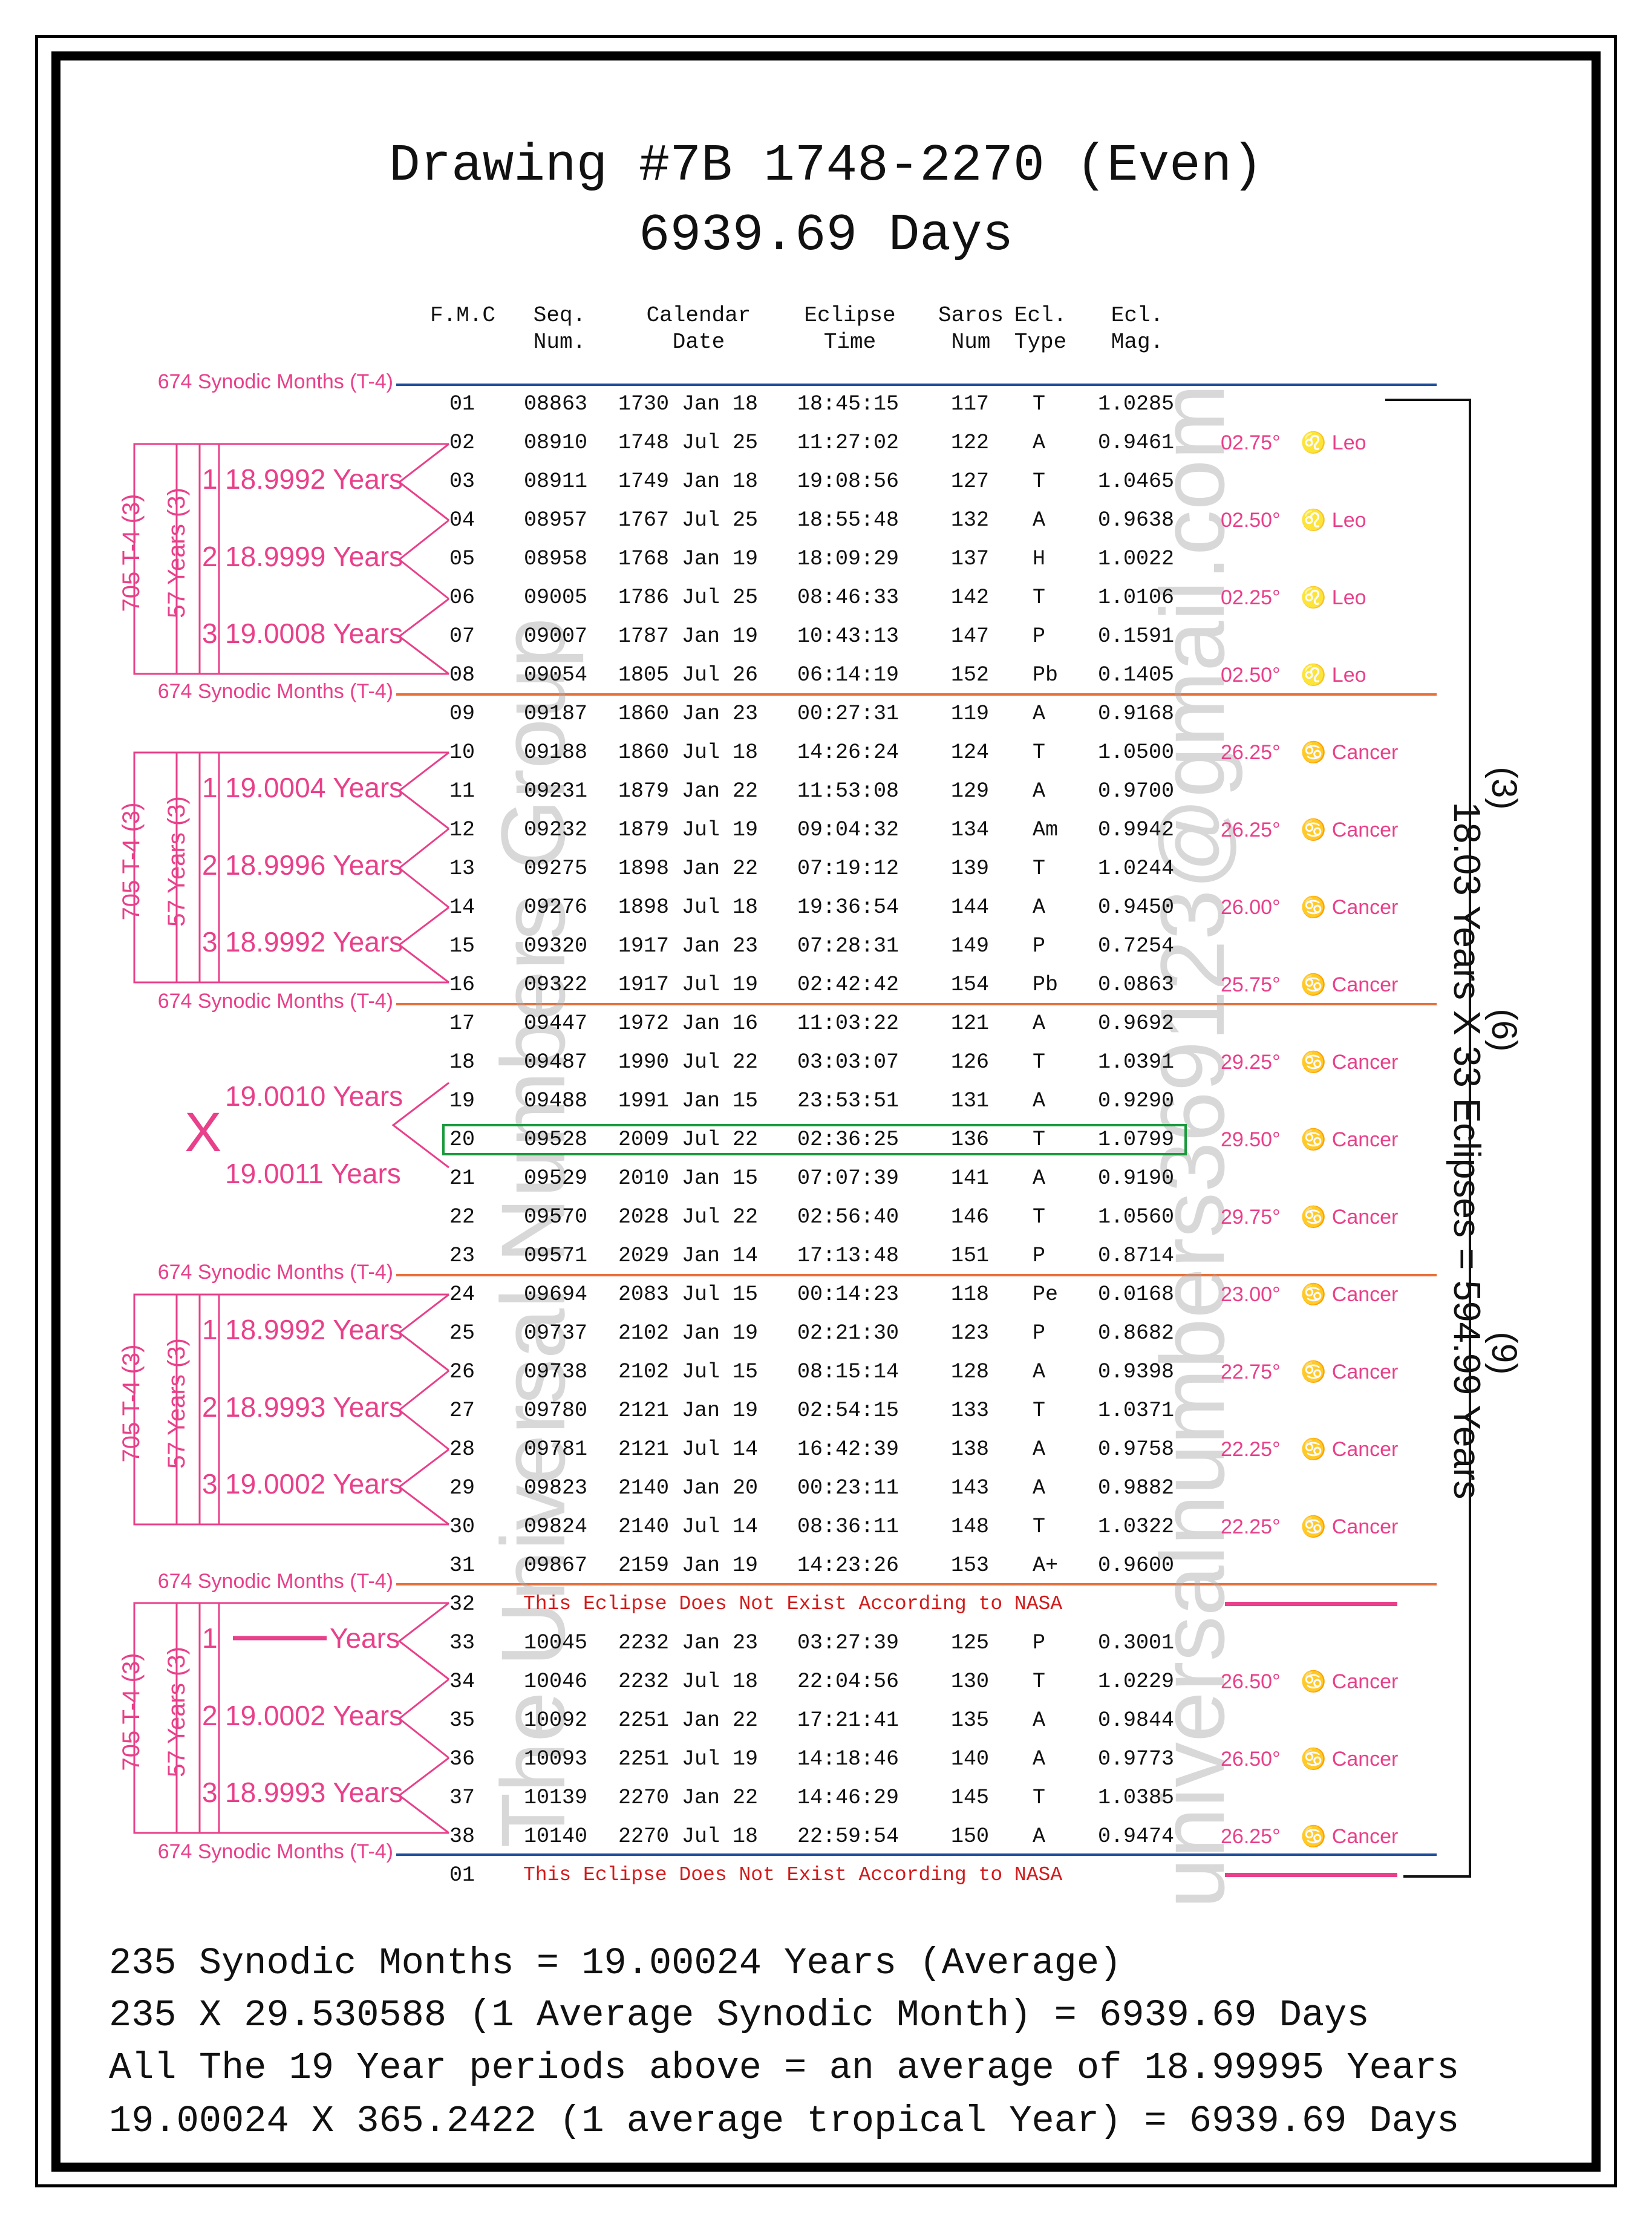 Image resolution: width=1652 pixels, height=2214 pixels. I want to click on saros-num-cell: 126, so click(970, 1062).